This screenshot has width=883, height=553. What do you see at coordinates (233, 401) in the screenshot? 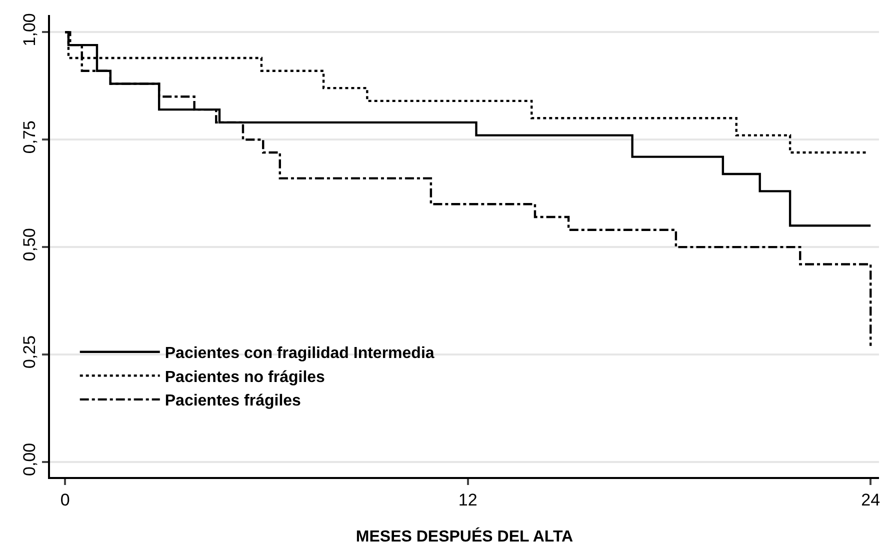
I see `legend-label: Pacientes frágiles` at bounding box center [233, 401].